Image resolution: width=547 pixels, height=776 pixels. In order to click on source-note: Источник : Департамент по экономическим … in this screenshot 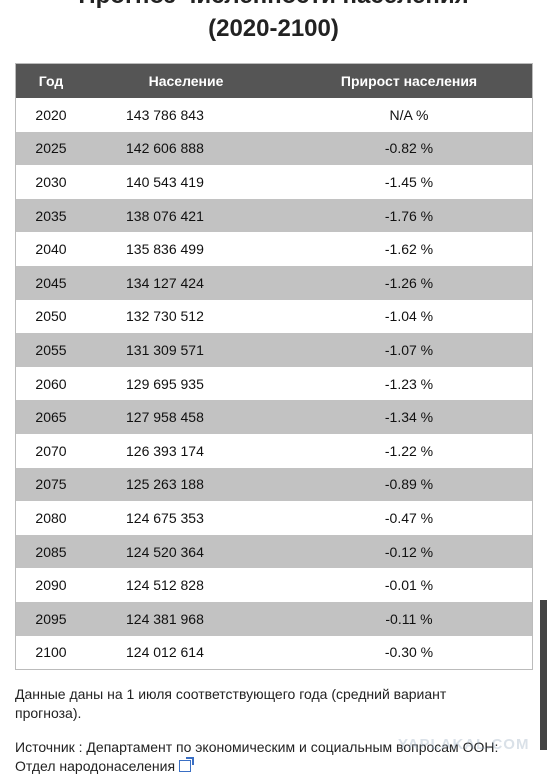, I will do `click(260, 757)`.